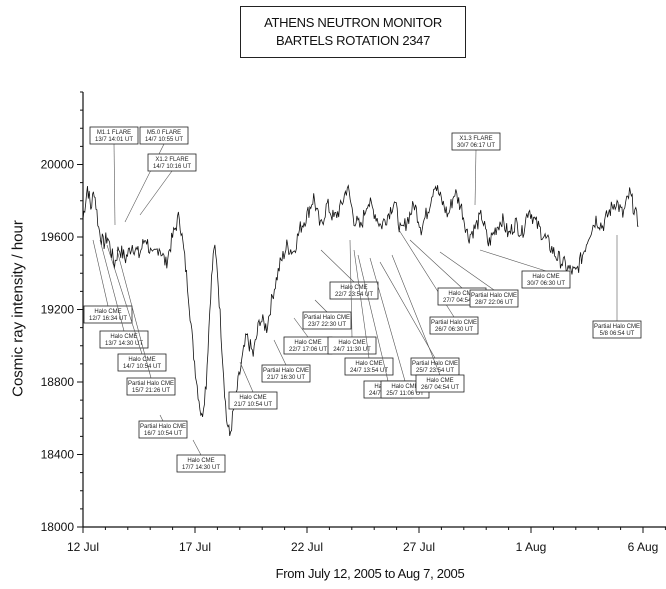 The width and height of the screenshot is (666, 589). I want to click on annotation-text: 25/7 23:54 UT, so click(435, 371).